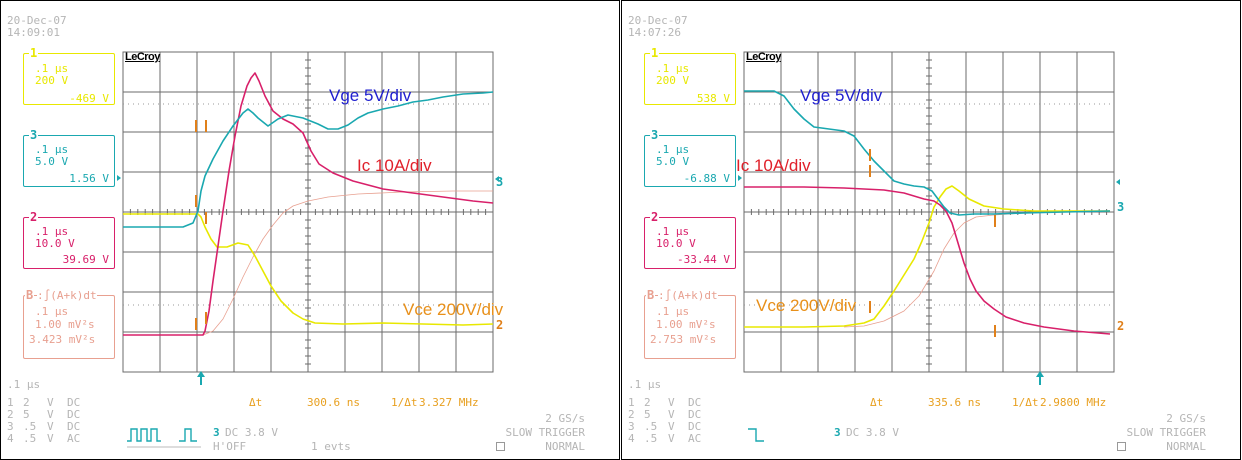  What do you see at coordinates (872, 432) in the screenshot?
I see `trigger-level: DC 3.8 V` at bounding box center [872, 432].